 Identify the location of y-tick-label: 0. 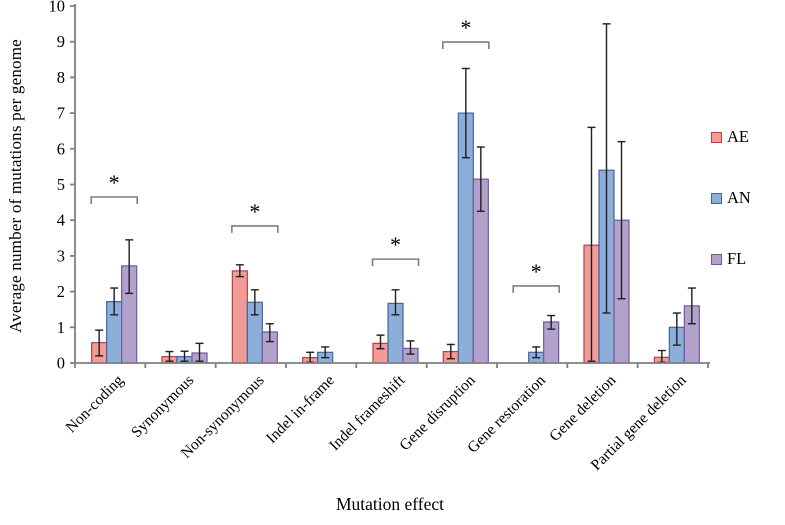
(61, 363).